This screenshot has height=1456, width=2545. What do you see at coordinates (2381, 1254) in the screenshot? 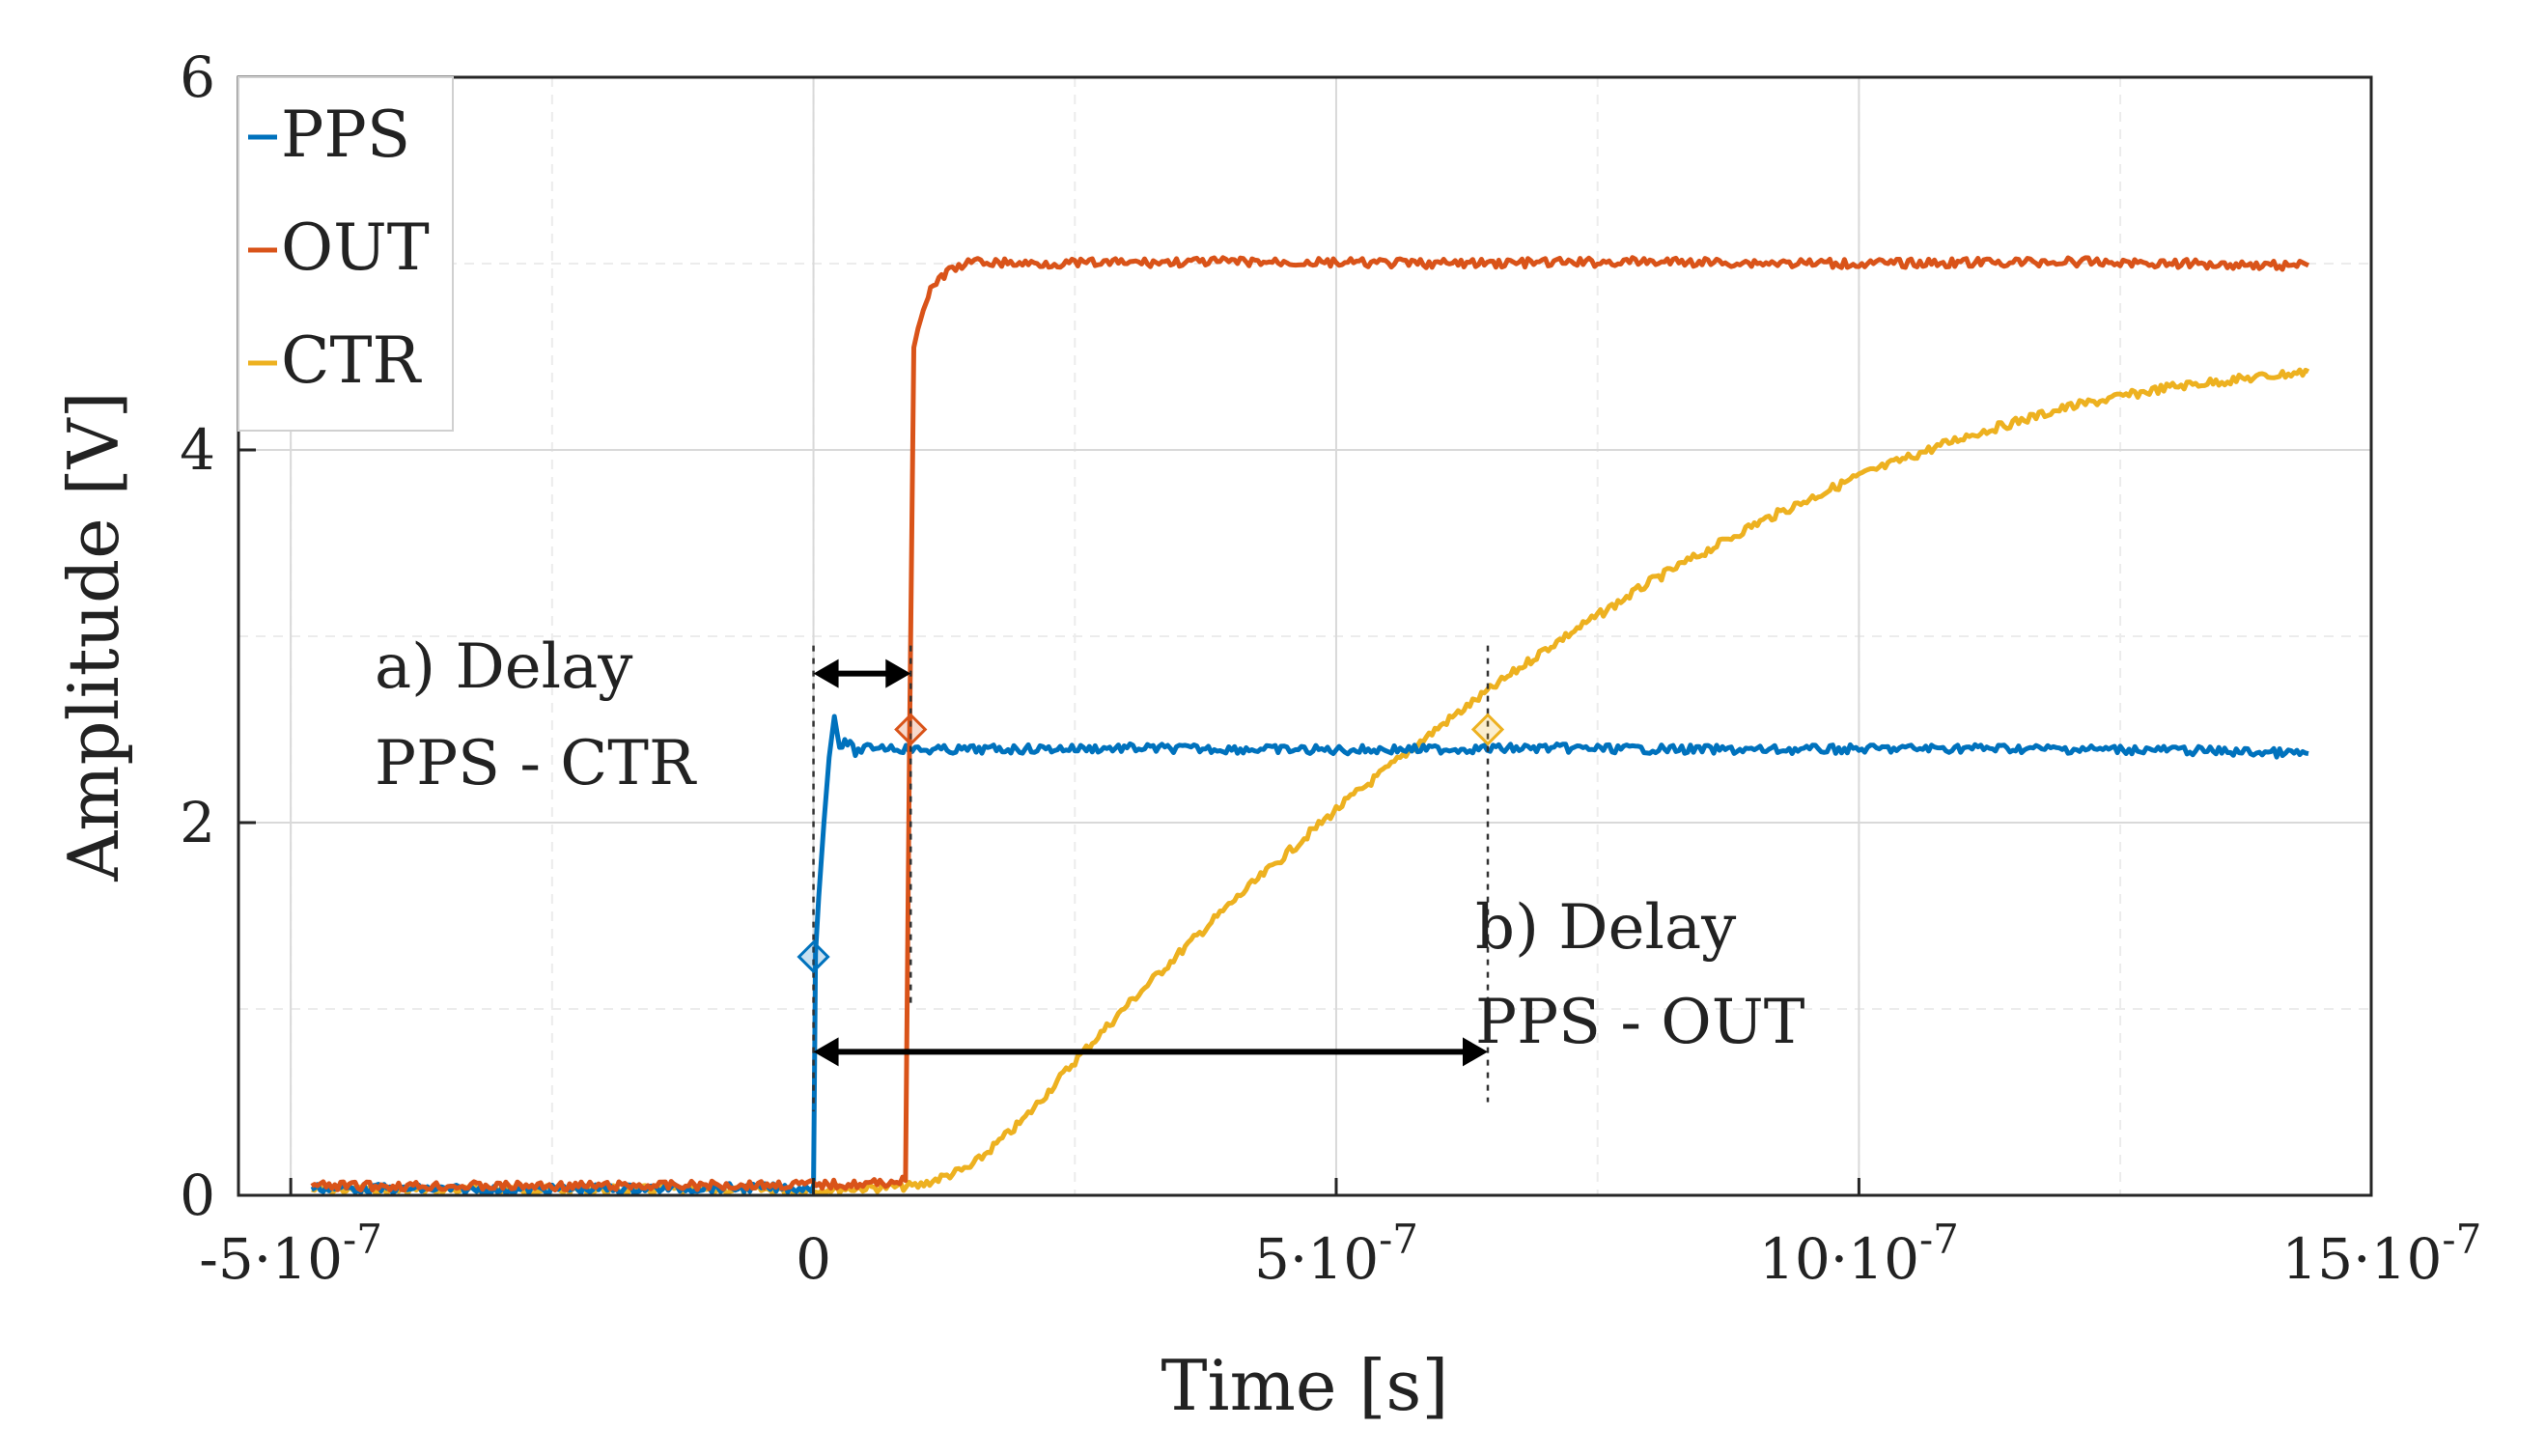
I see `x-tick-label: 15·10⁻⁷` at bounding box center [2381, 1254].